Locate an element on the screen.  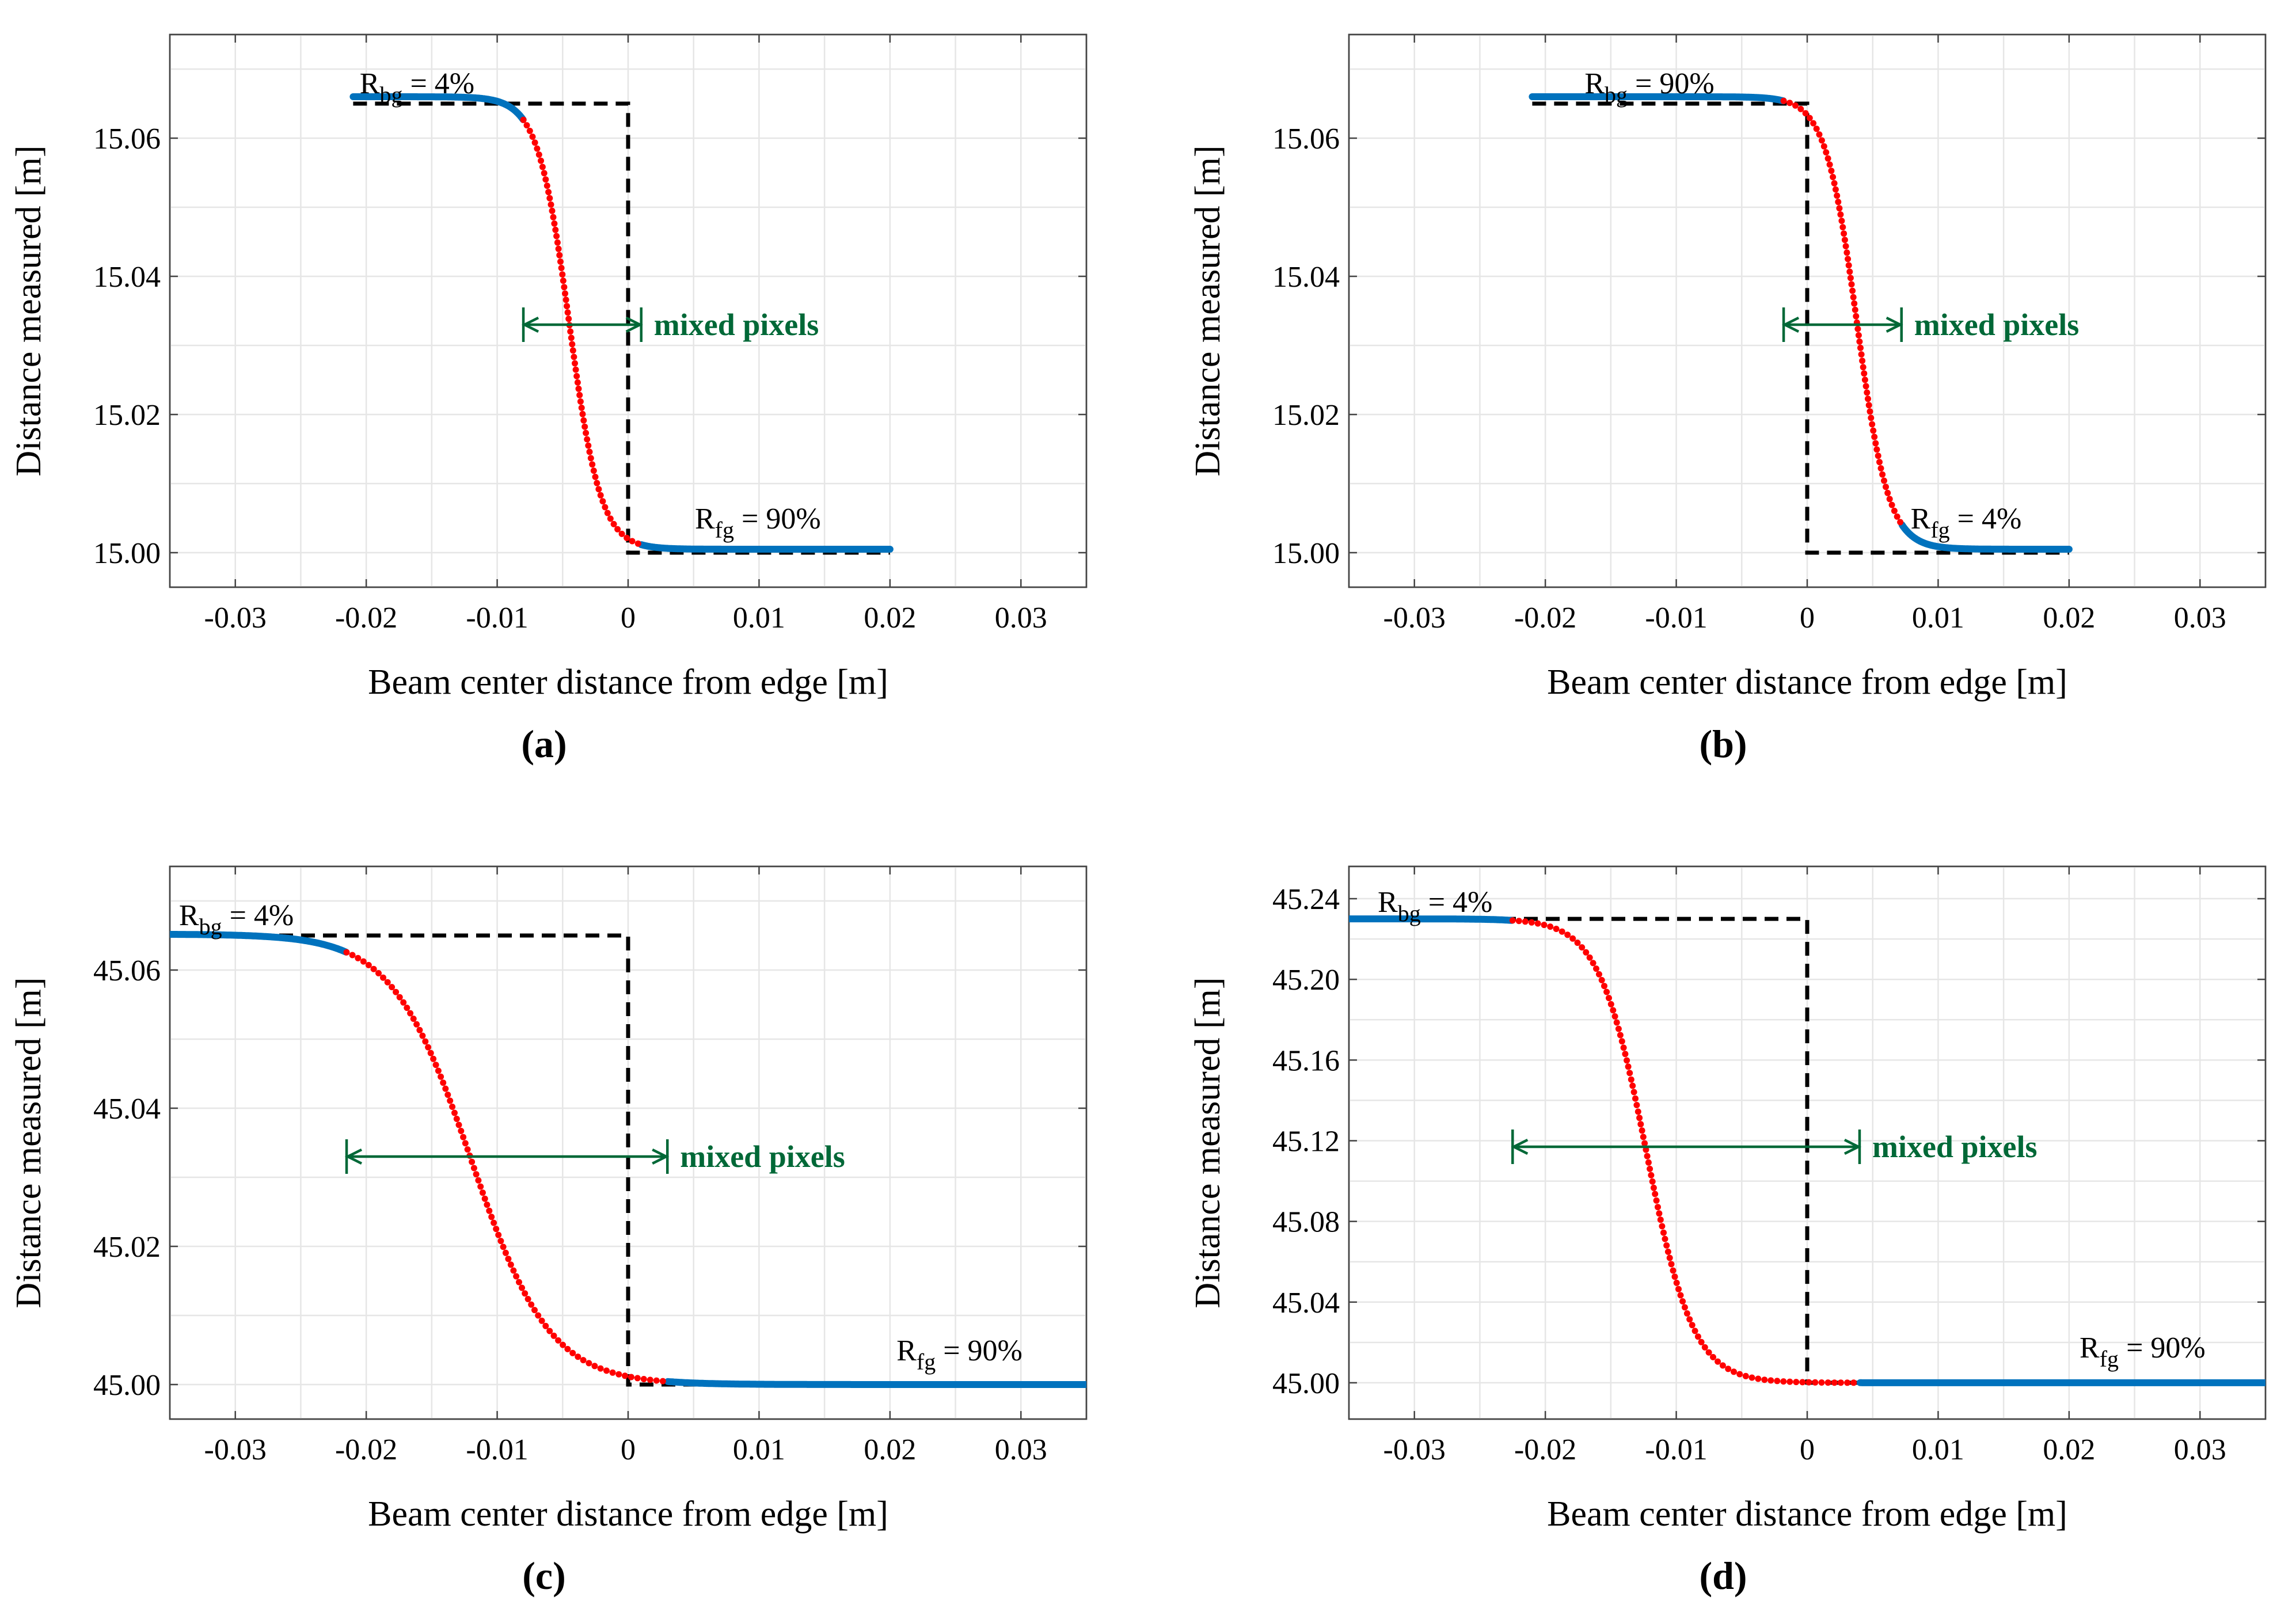
y-tick-label: 45.08 is located at coordinates (1306, 1222).